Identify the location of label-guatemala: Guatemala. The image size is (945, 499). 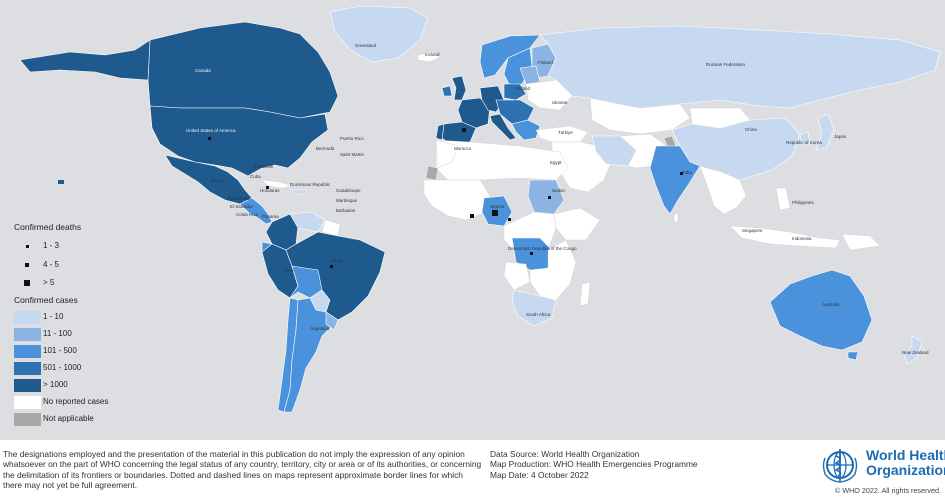
(239, 198).